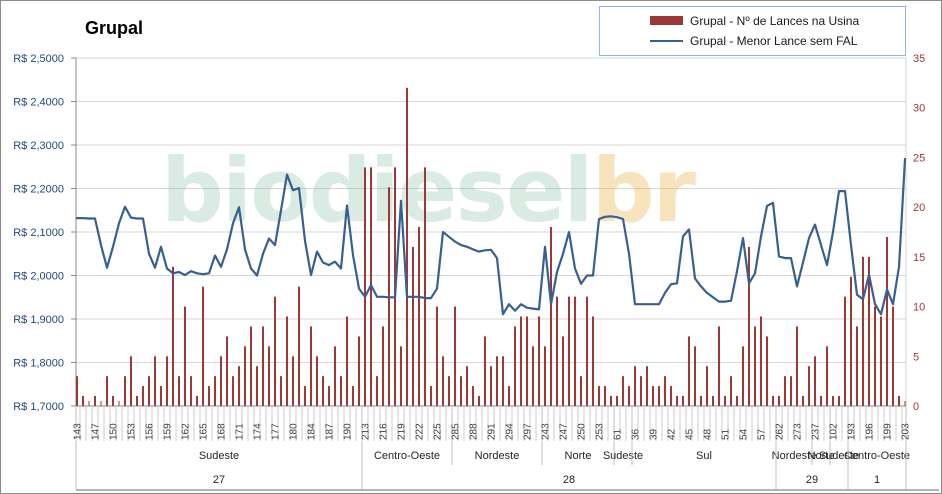 The image size is (942, 494). What do you see at coordinates (564, 431) in the screenshot?
I see `x-axis-tick-label: 247` at bounding box center [564, 431].